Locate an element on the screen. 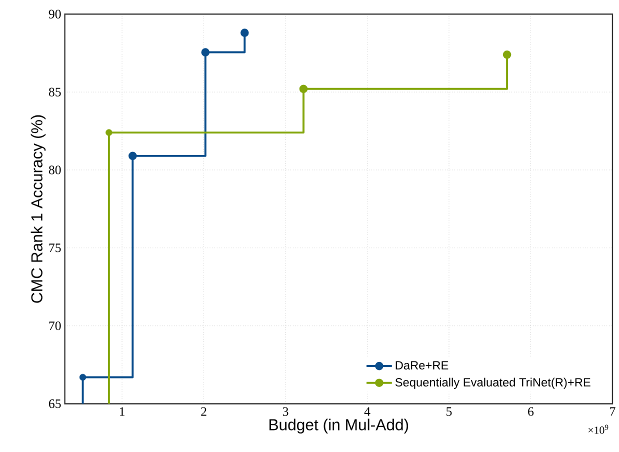 The height and width of the screenshot is (452, 619). x-axis-title: Budget (in Mul-Add) is located at coordinates (339, 426).